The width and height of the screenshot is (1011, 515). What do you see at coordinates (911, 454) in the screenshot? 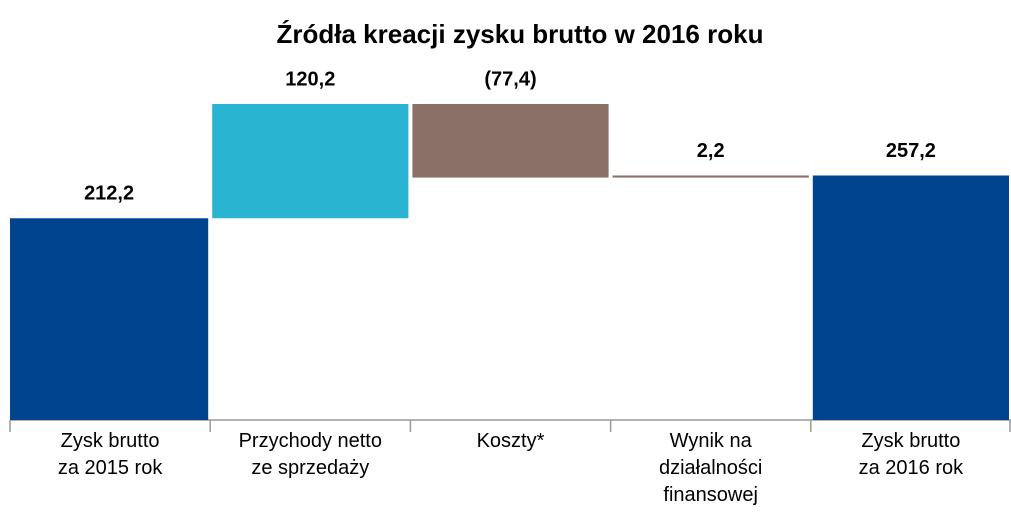
I see `x-tick-label: Zysk brutto za 2016 rok` at bounding box center [911, 454].